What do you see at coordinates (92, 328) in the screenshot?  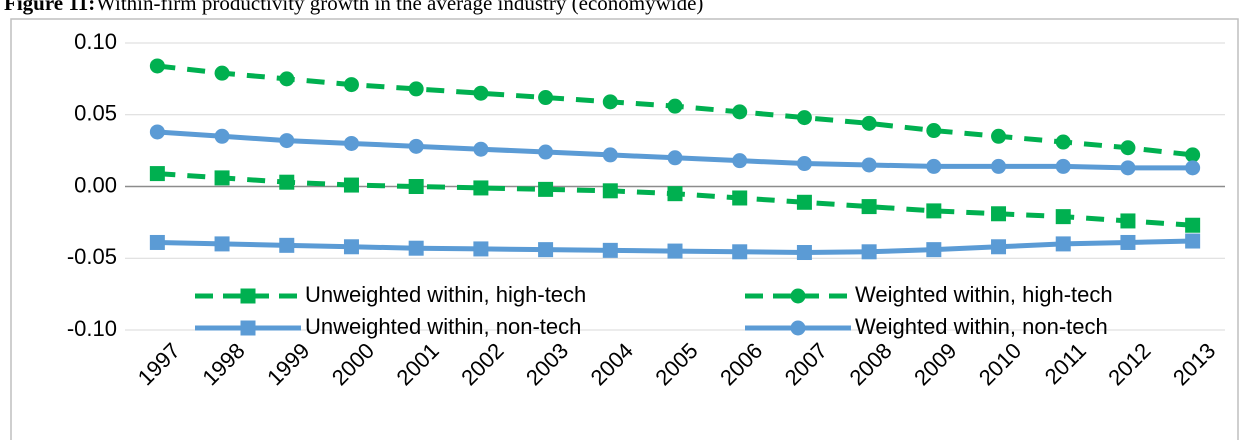 I see `y-tick-label: -0.10` at bounding box center [92, 328].